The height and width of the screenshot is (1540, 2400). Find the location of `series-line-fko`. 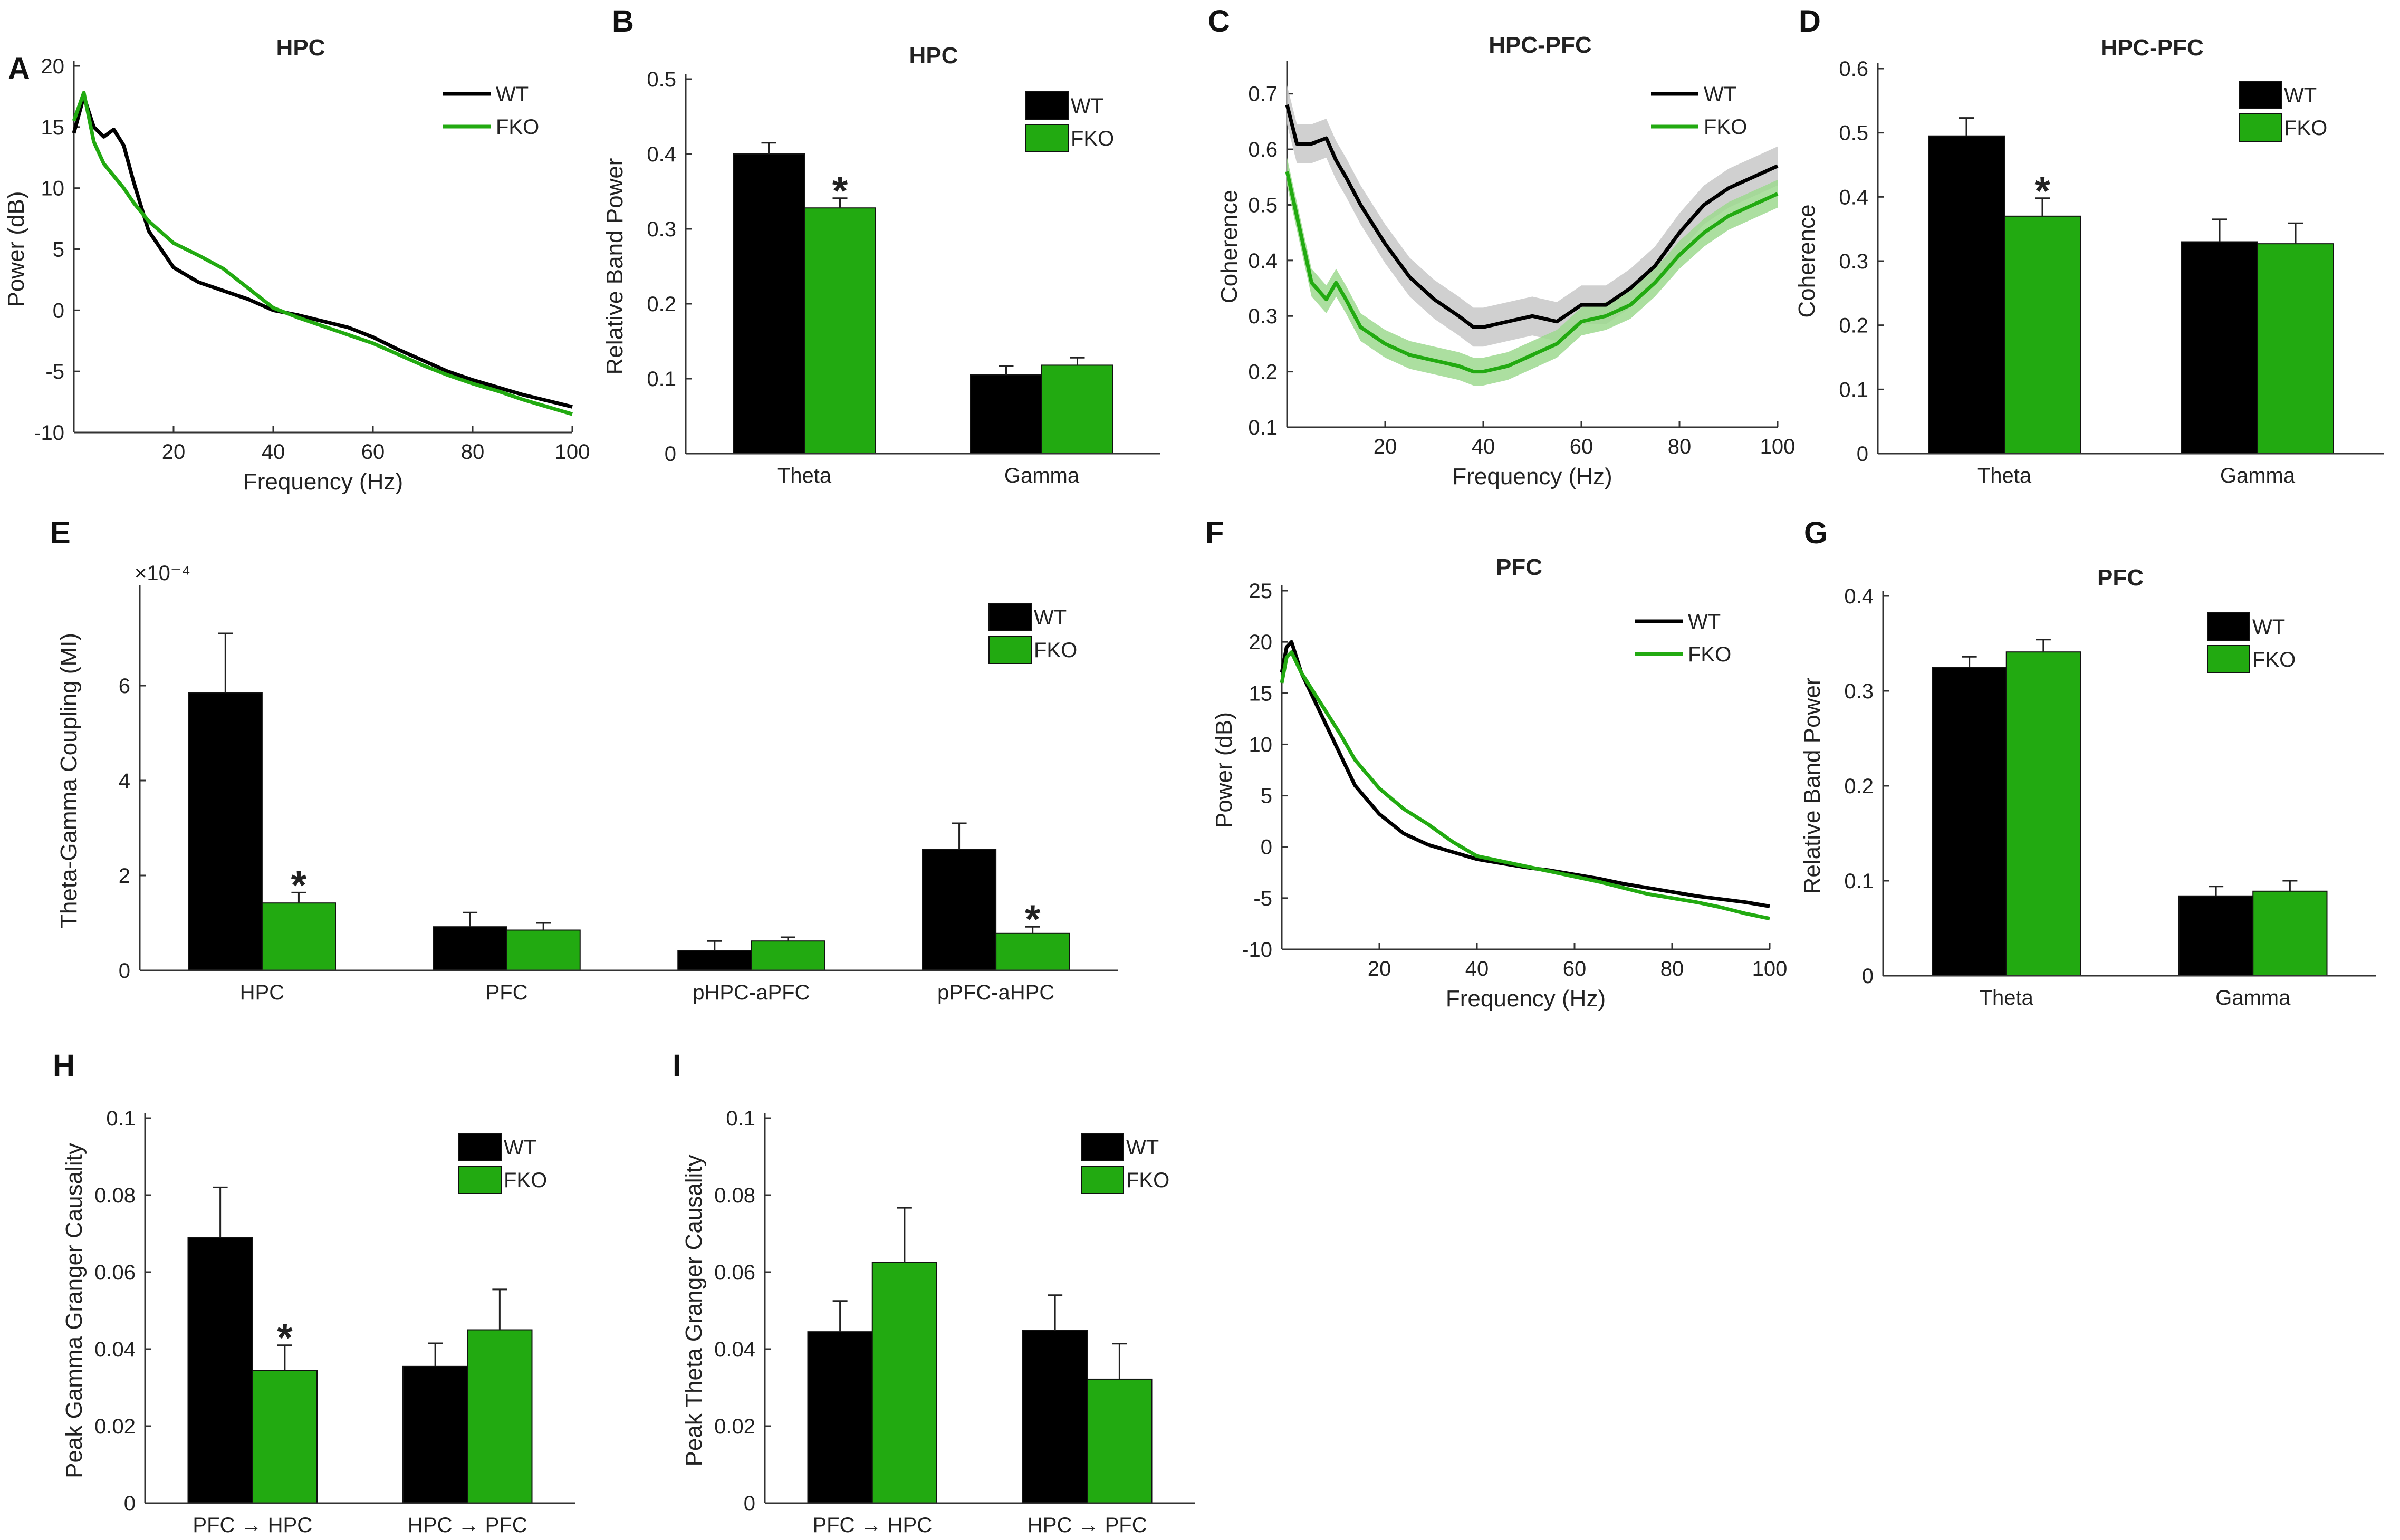

series-line-fko is located at coordinates (1525, 785).